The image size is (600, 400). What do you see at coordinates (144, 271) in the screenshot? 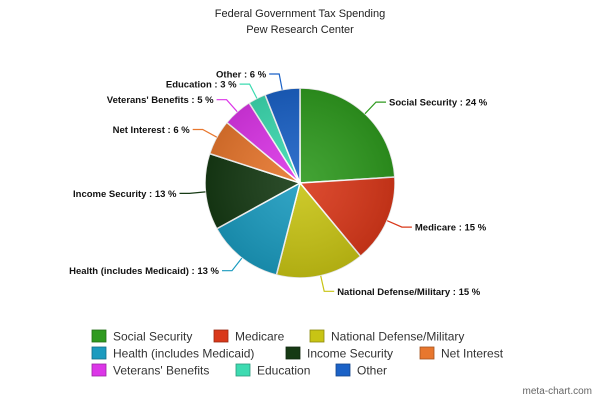
I see `slice-label-health-includes-medicaid: Health (includes Medicaid) : 13 %` at bounding box center [144, 271].